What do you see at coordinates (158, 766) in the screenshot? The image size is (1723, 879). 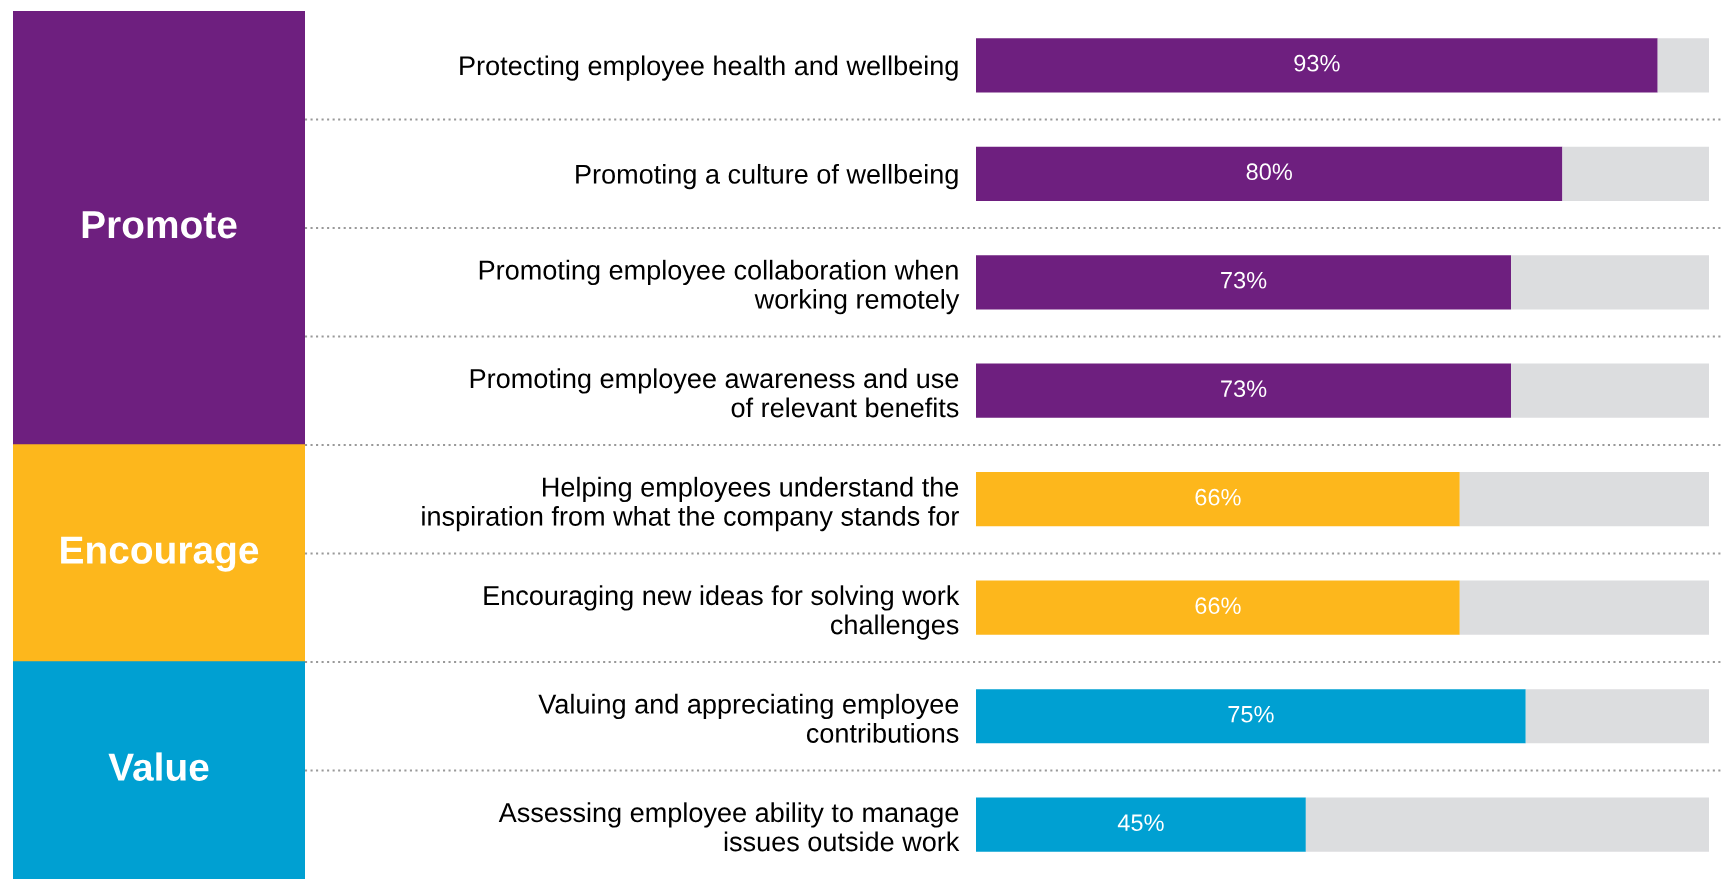 I see `text: Value` at bounding box center [158, 766].